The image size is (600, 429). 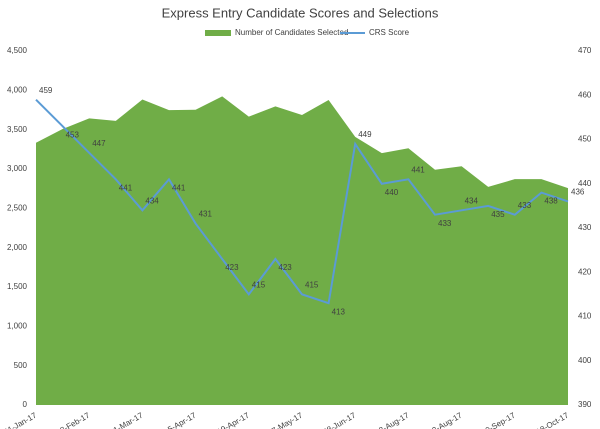 I want to click on data-label: 431, so click(x=206, y=214).